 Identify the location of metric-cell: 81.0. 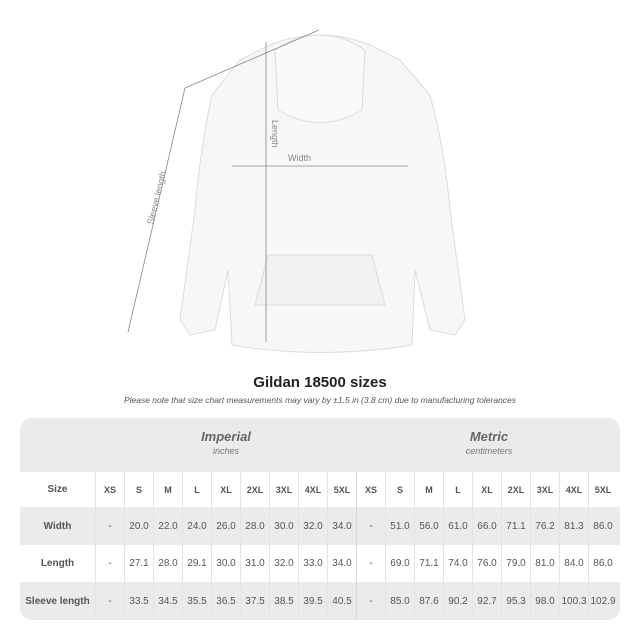
(544, 563).